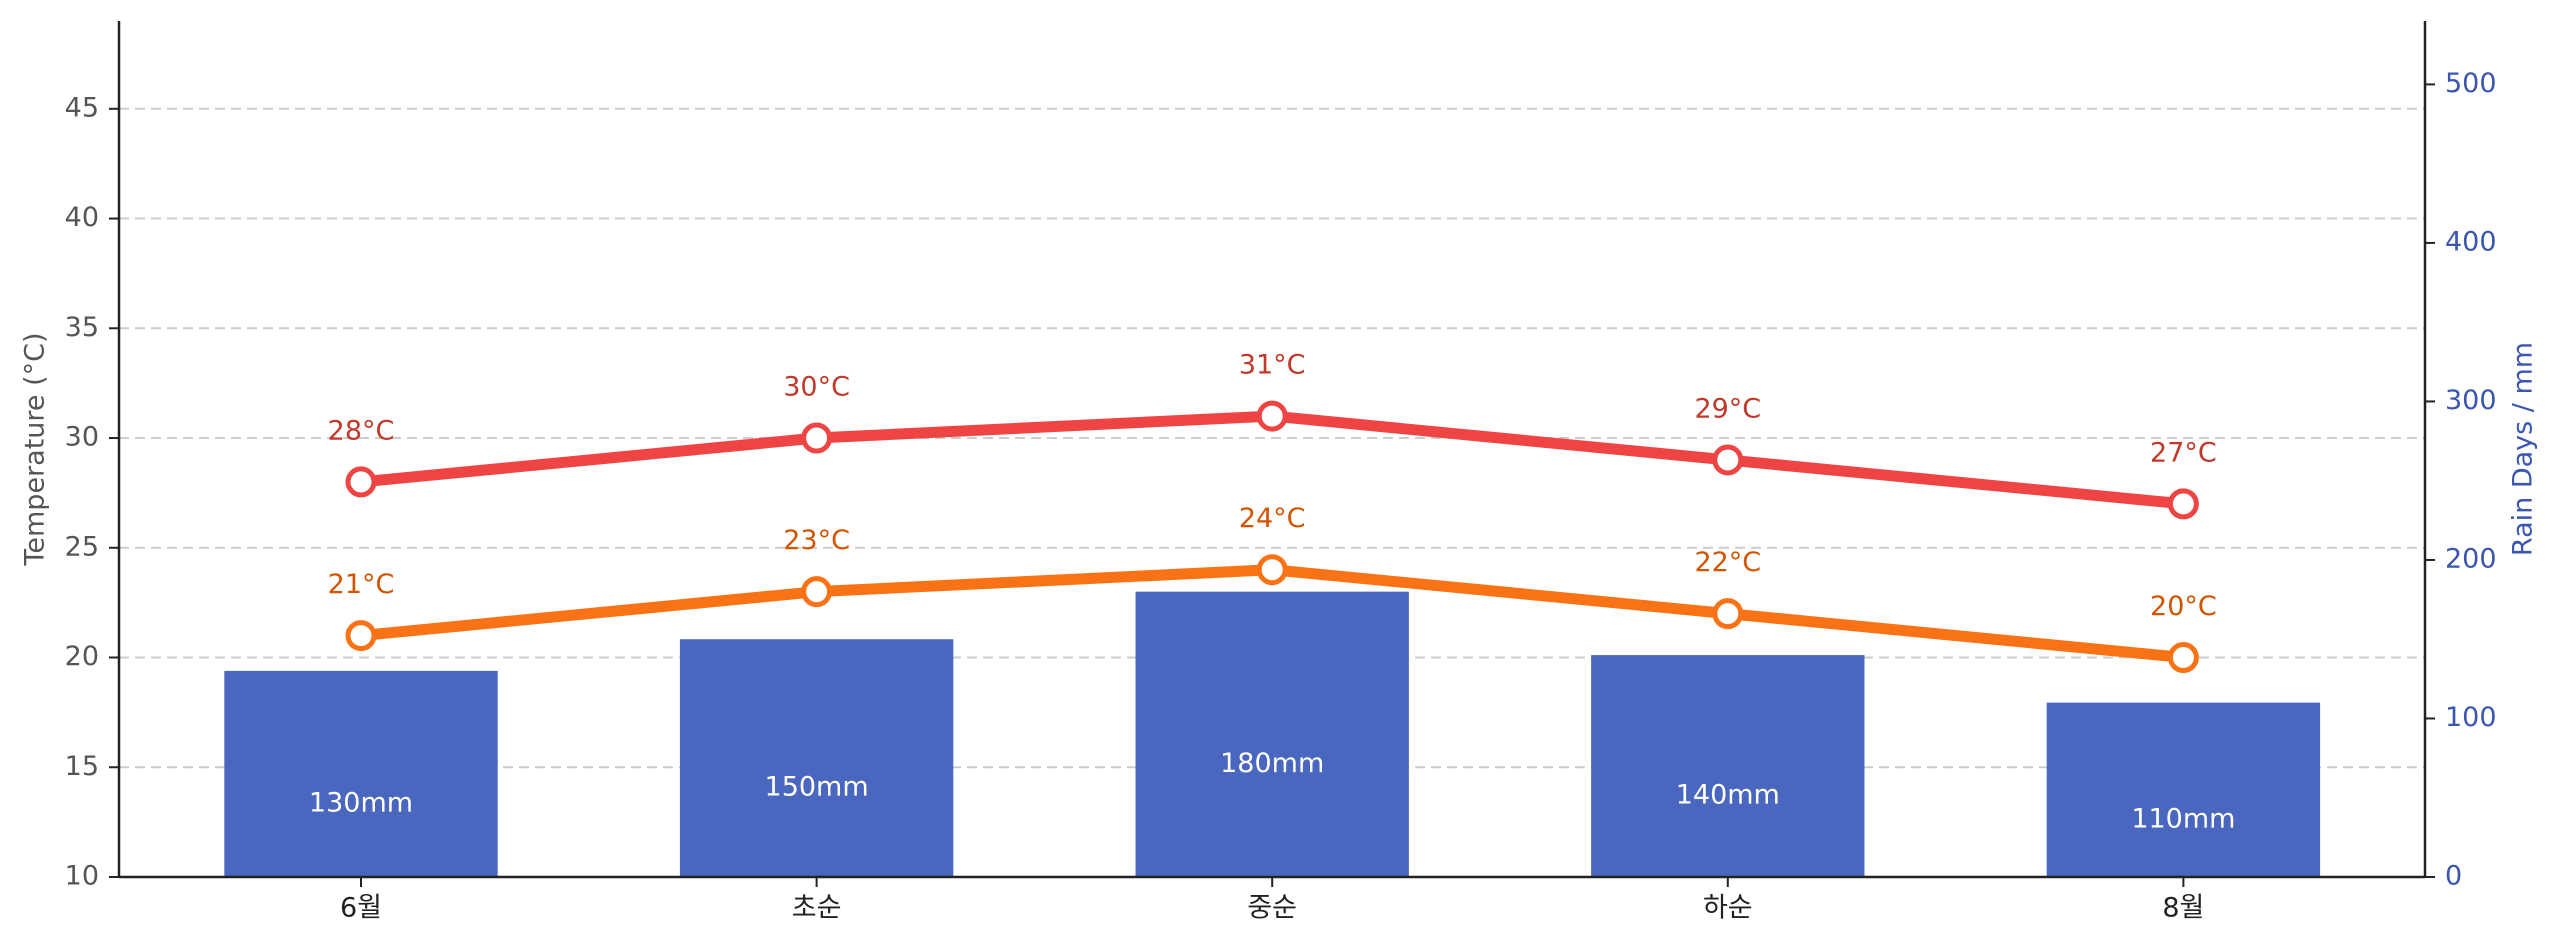 The width and height of the screenshot is (2560, 947). I want to click on y2-tick-label: 400, so click(2471, 241).